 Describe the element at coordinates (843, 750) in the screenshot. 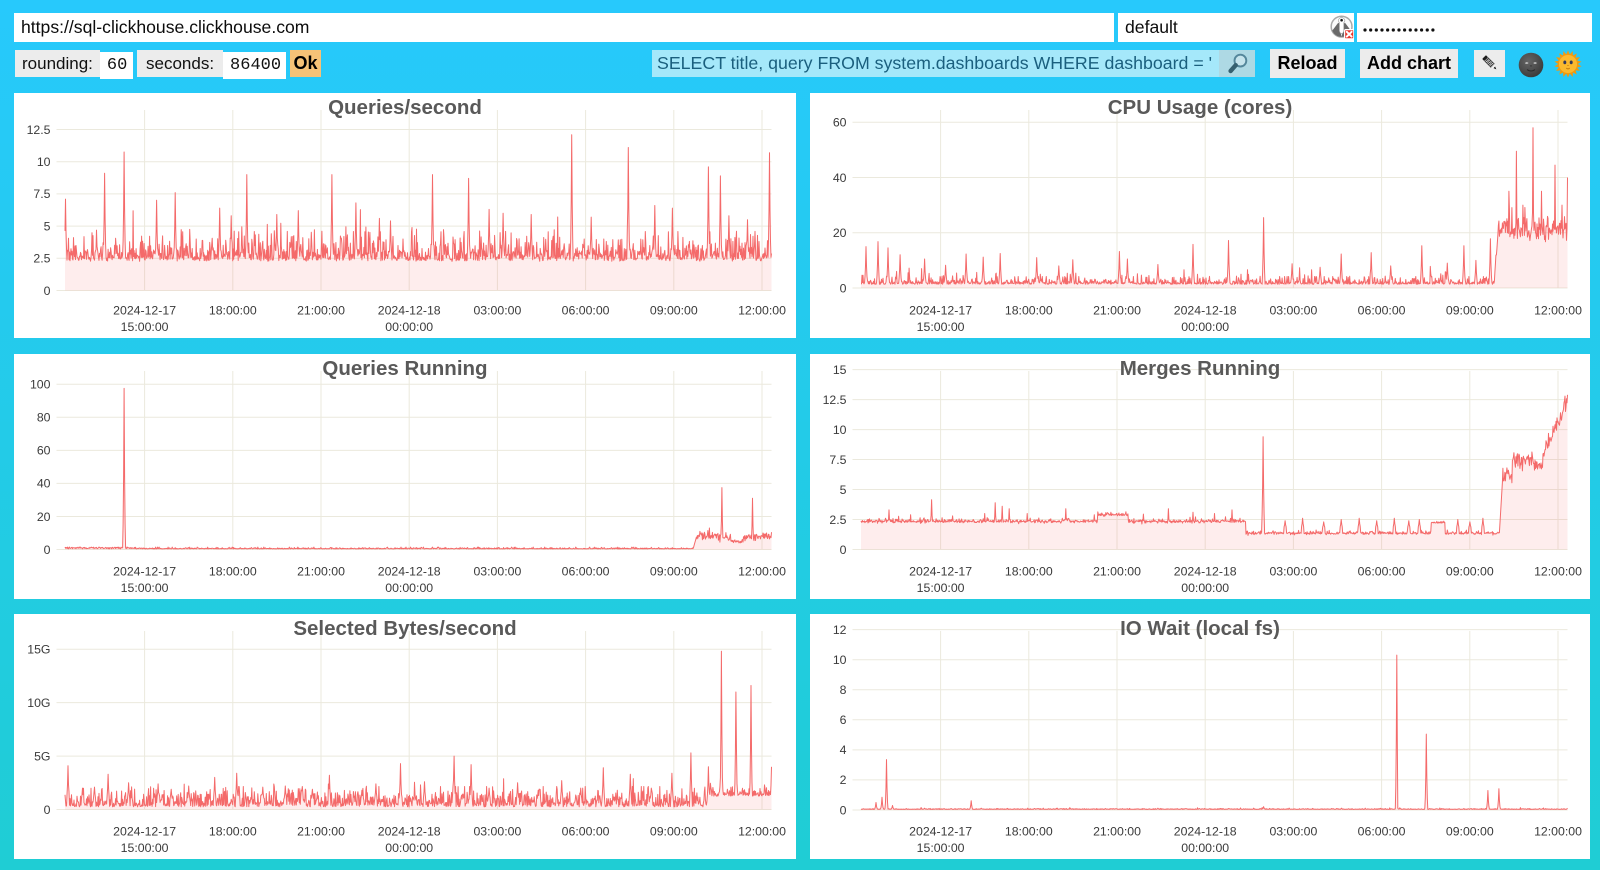

I see `svg-text: 4` at that location.